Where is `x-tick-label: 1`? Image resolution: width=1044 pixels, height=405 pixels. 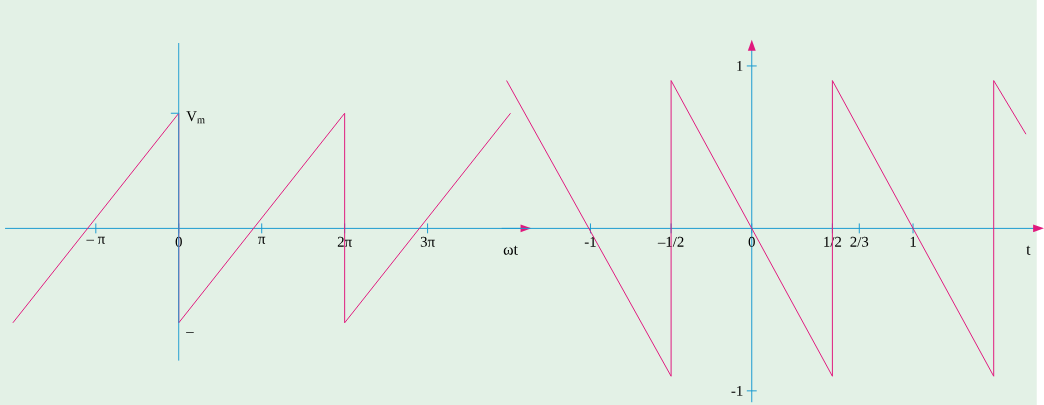 x-tick-label: 1 is located at coordinates (913, 241).